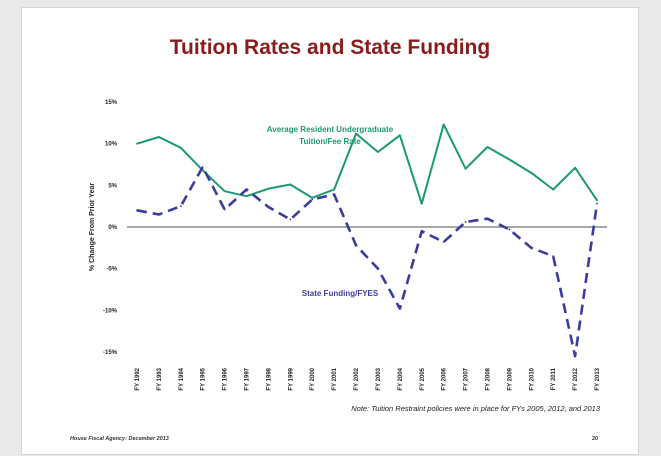 The width and height of the screenshot is (661, 456). What do you see at coordinates (554, 378) in the screenshot?
I see `x-tick-label: FY 2011` at bounding box center [554, 378].